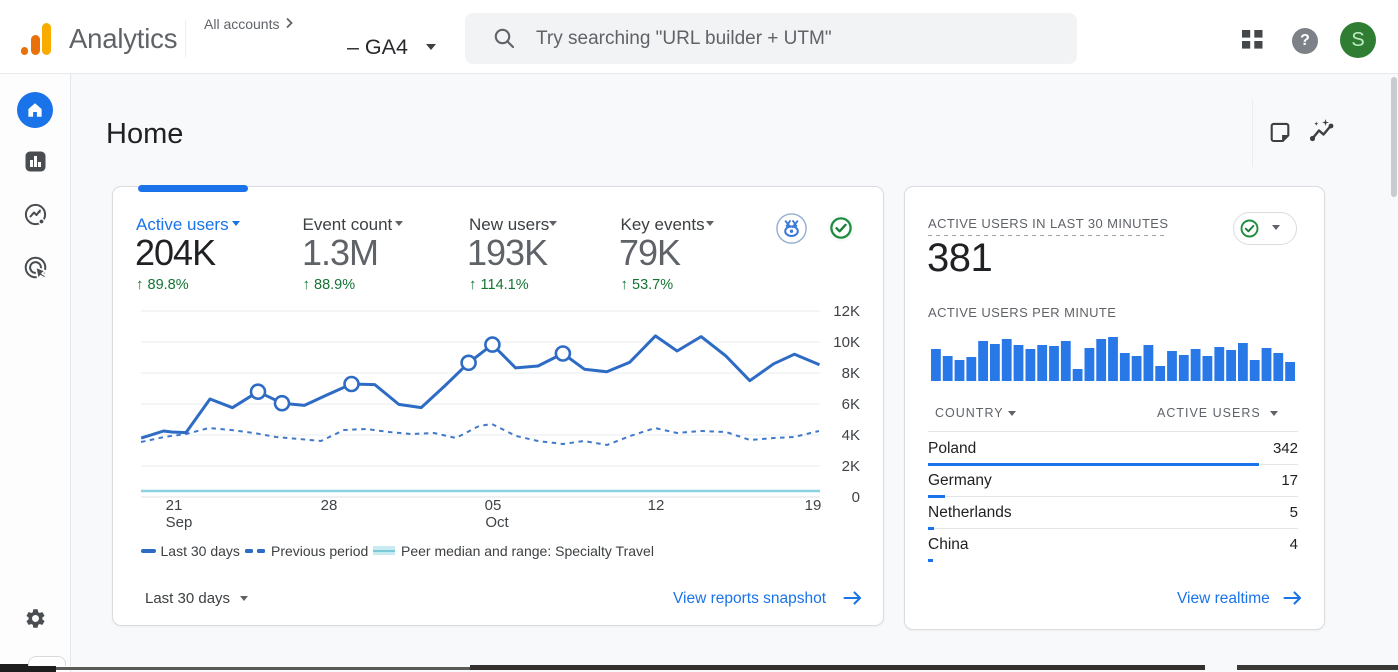 The height and width of the screenshot is (672, 1398). I want to click on svg-text: Oct, so click(497, 522).